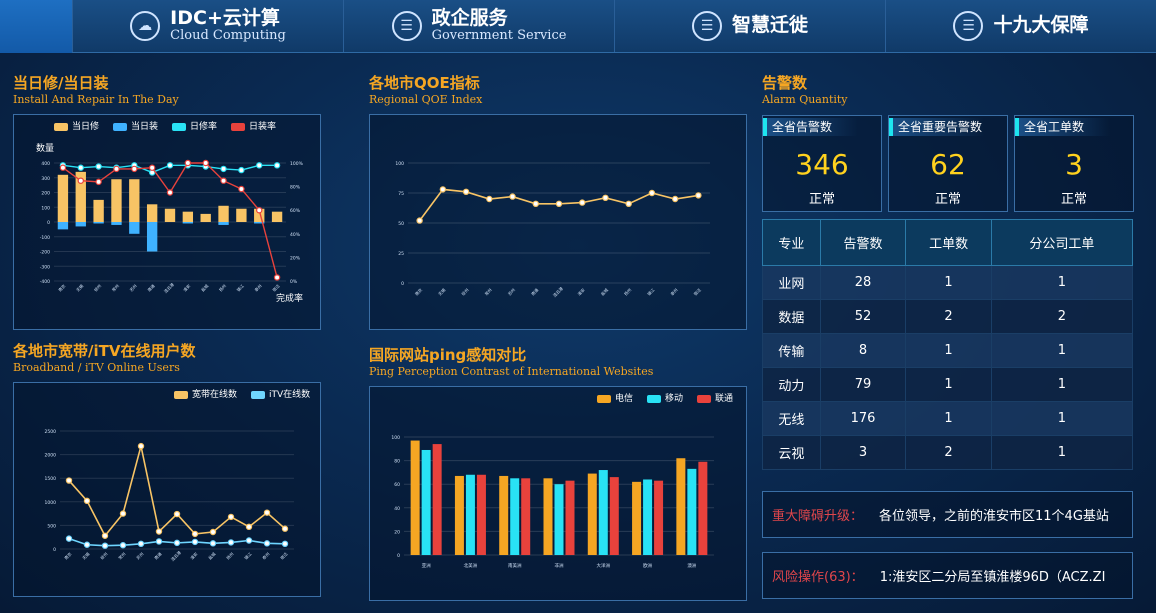  What do you see at coordinates (534, 292) in the screenshot?
I see `x-tick-label: 南通` at bounding box center [534, 292].